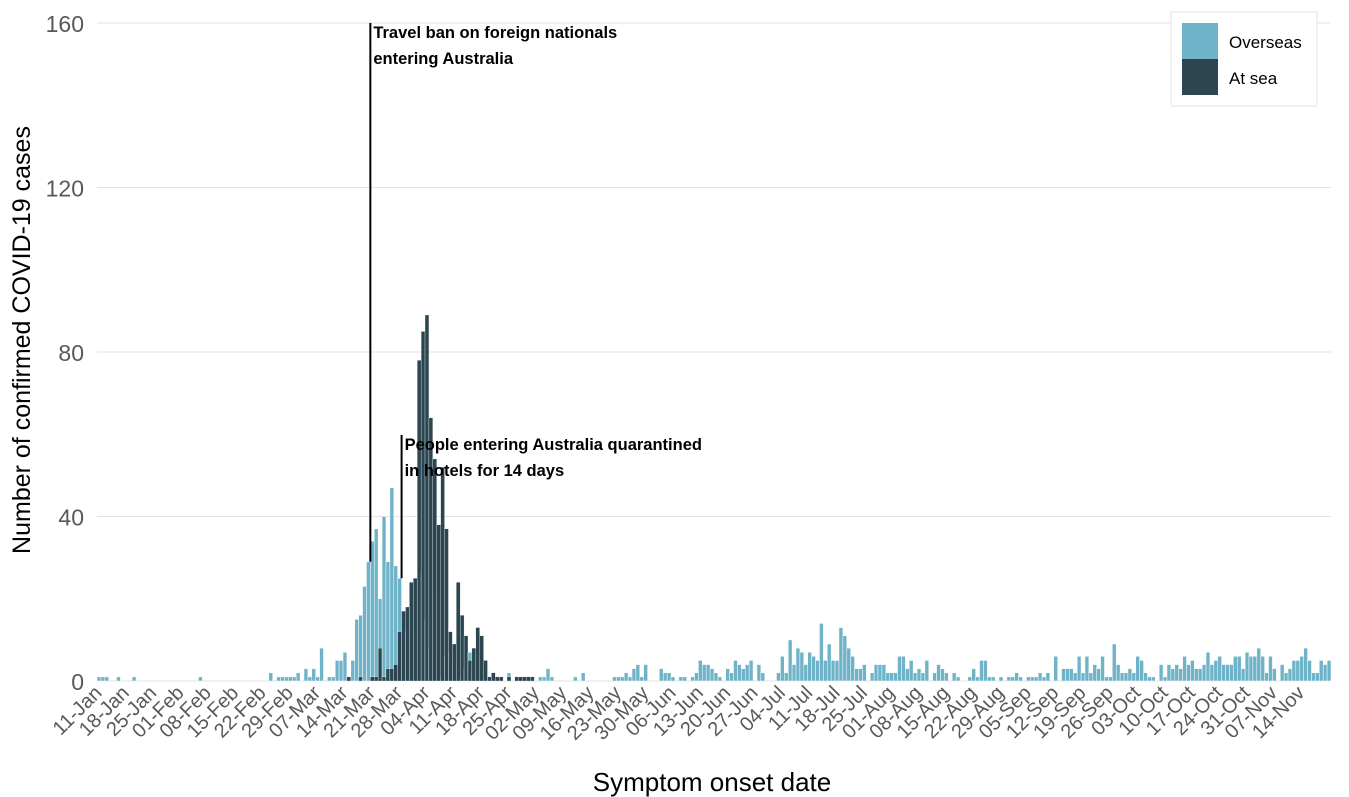 The image size is (1349, 797). I want to click on y-tick-label: 40, so click(71, 518).